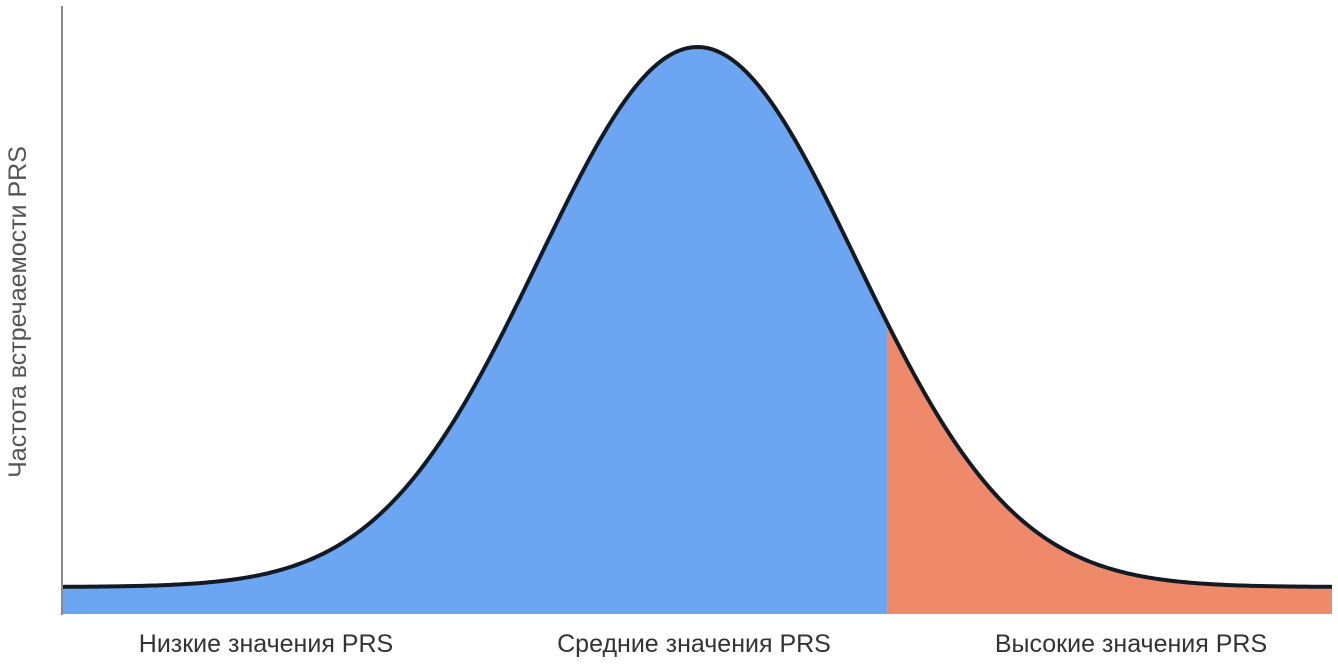  What do you see at coordinates (266, 644) in the screenshot?
I see `x-category-label: Низкие значения PRS` at bounding box center [266, 644].